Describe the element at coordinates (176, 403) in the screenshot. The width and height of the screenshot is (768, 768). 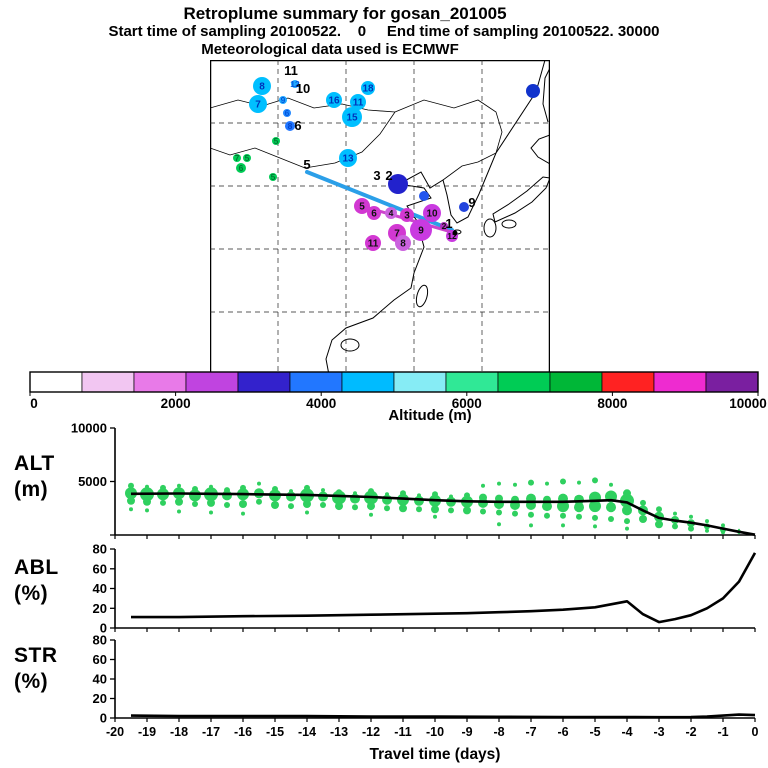
I see `colorbar-tick-label: 2000` at that location.